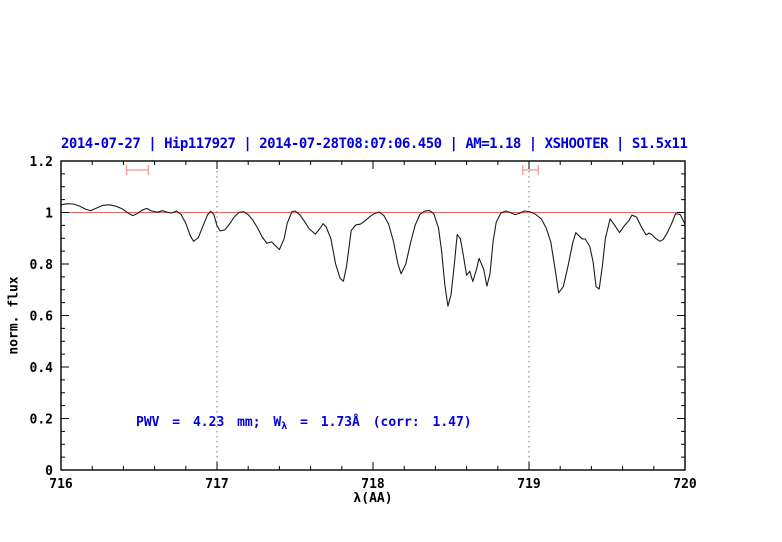 This screenshot has width=782, height=542. I want to click on y-tick-label: 1, so click(49, 214).